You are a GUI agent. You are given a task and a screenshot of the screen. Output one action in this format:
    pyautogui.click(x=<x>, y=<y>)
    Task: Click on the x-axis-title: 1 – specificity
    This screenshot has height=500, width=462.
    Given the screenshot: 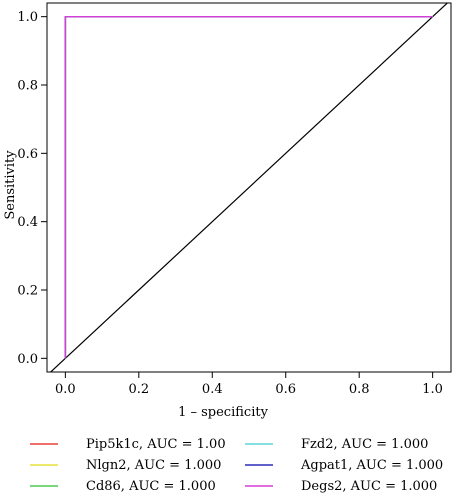 What is the action you would take?
    pyautogui.click(x=223, y=412)
    